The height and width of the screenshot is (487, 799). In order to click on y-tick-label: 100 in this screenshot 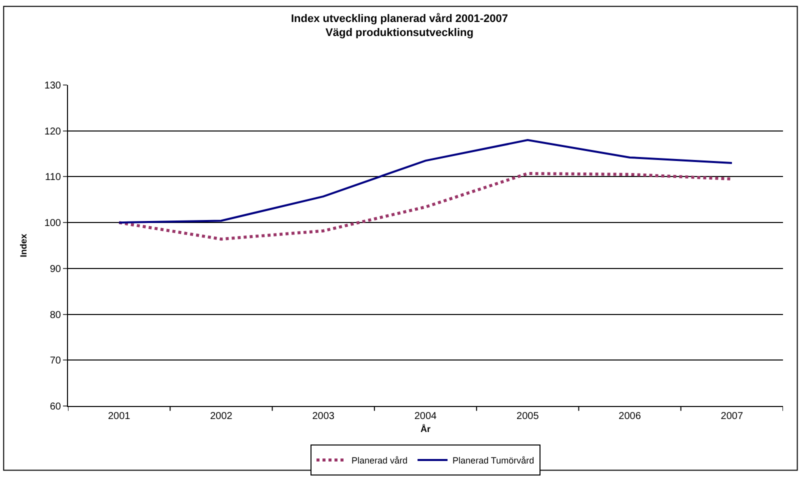, I will do `click(53, 224)`.